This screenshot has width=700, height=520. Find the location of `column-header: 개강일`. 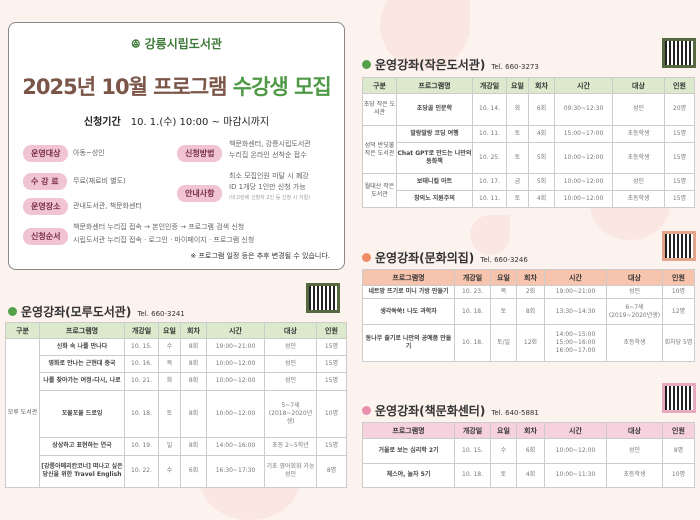

column-header: 개강일 is located at coordinates (472, 277).